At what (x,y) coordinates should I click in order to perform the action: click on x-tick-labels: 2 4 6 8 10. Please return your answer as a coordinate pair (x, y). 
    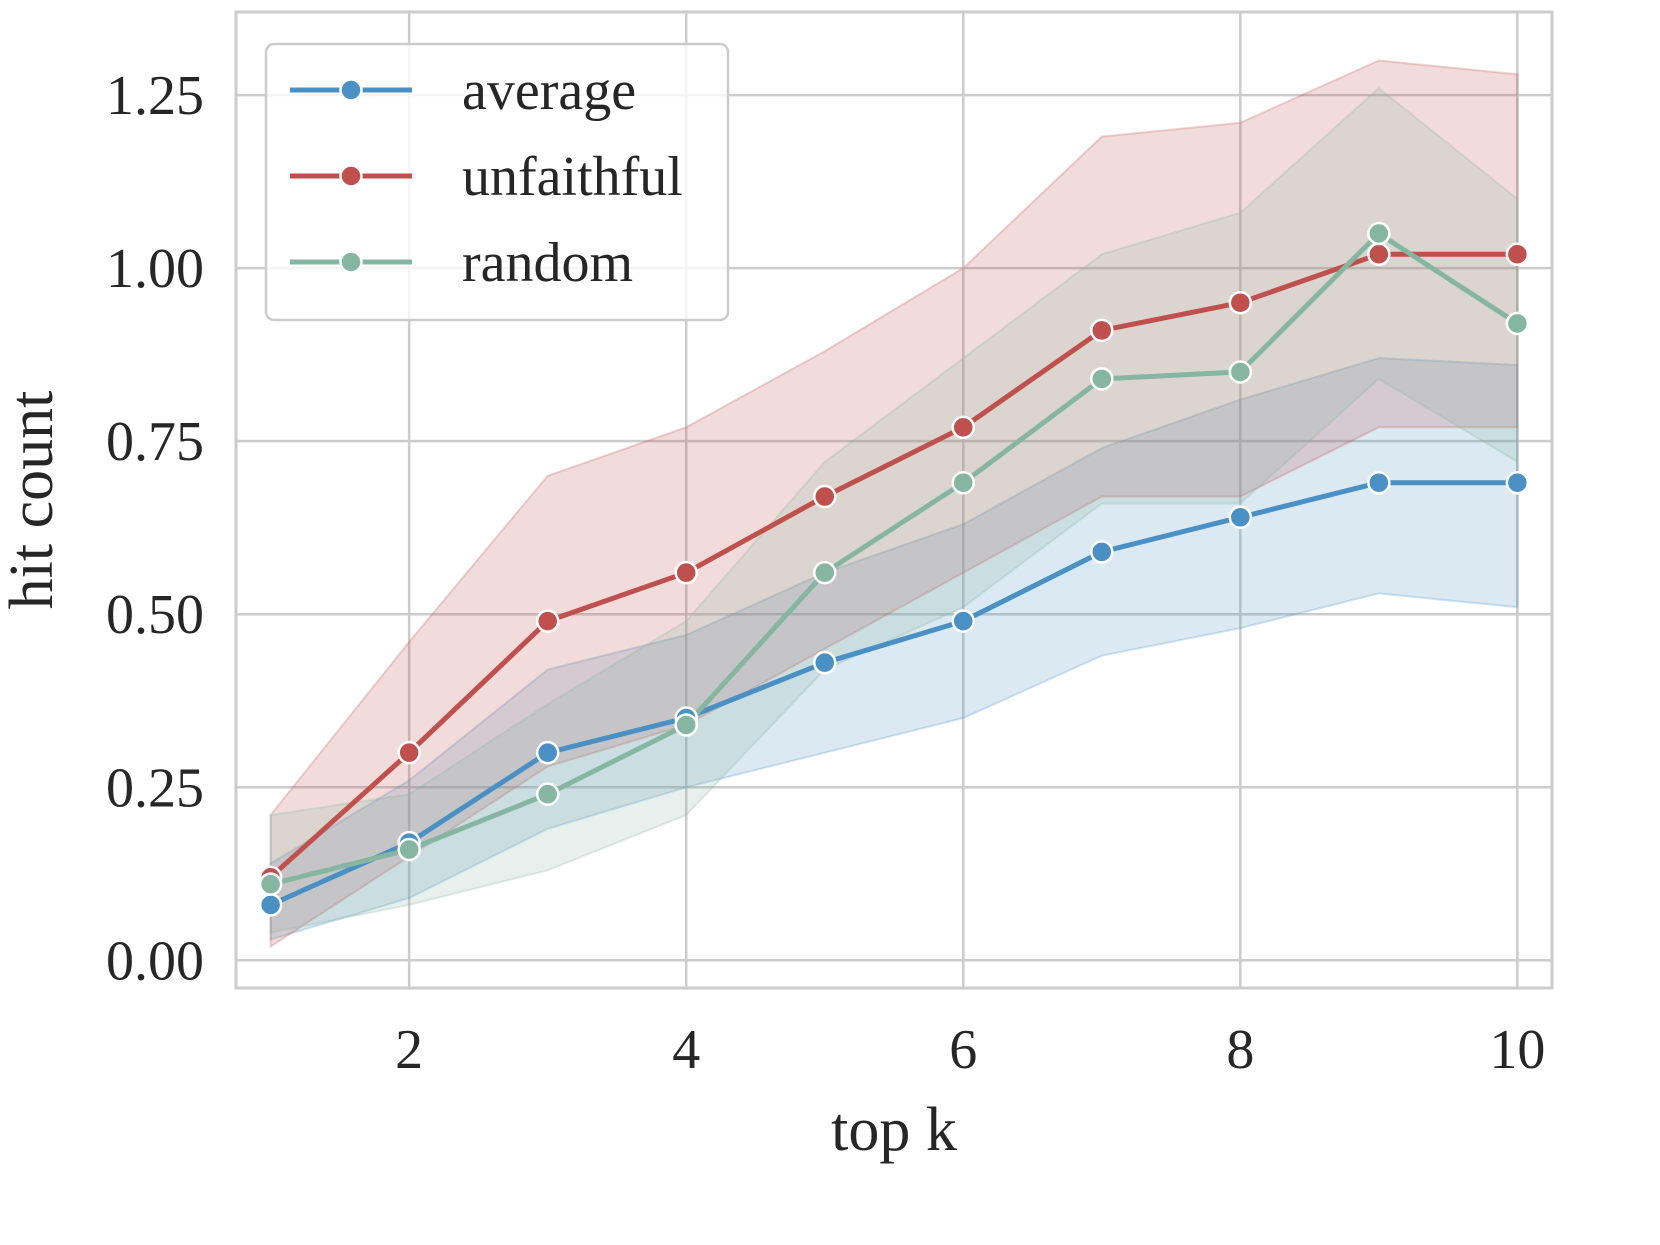
    Looking at the image, I should click on (970, 1050).